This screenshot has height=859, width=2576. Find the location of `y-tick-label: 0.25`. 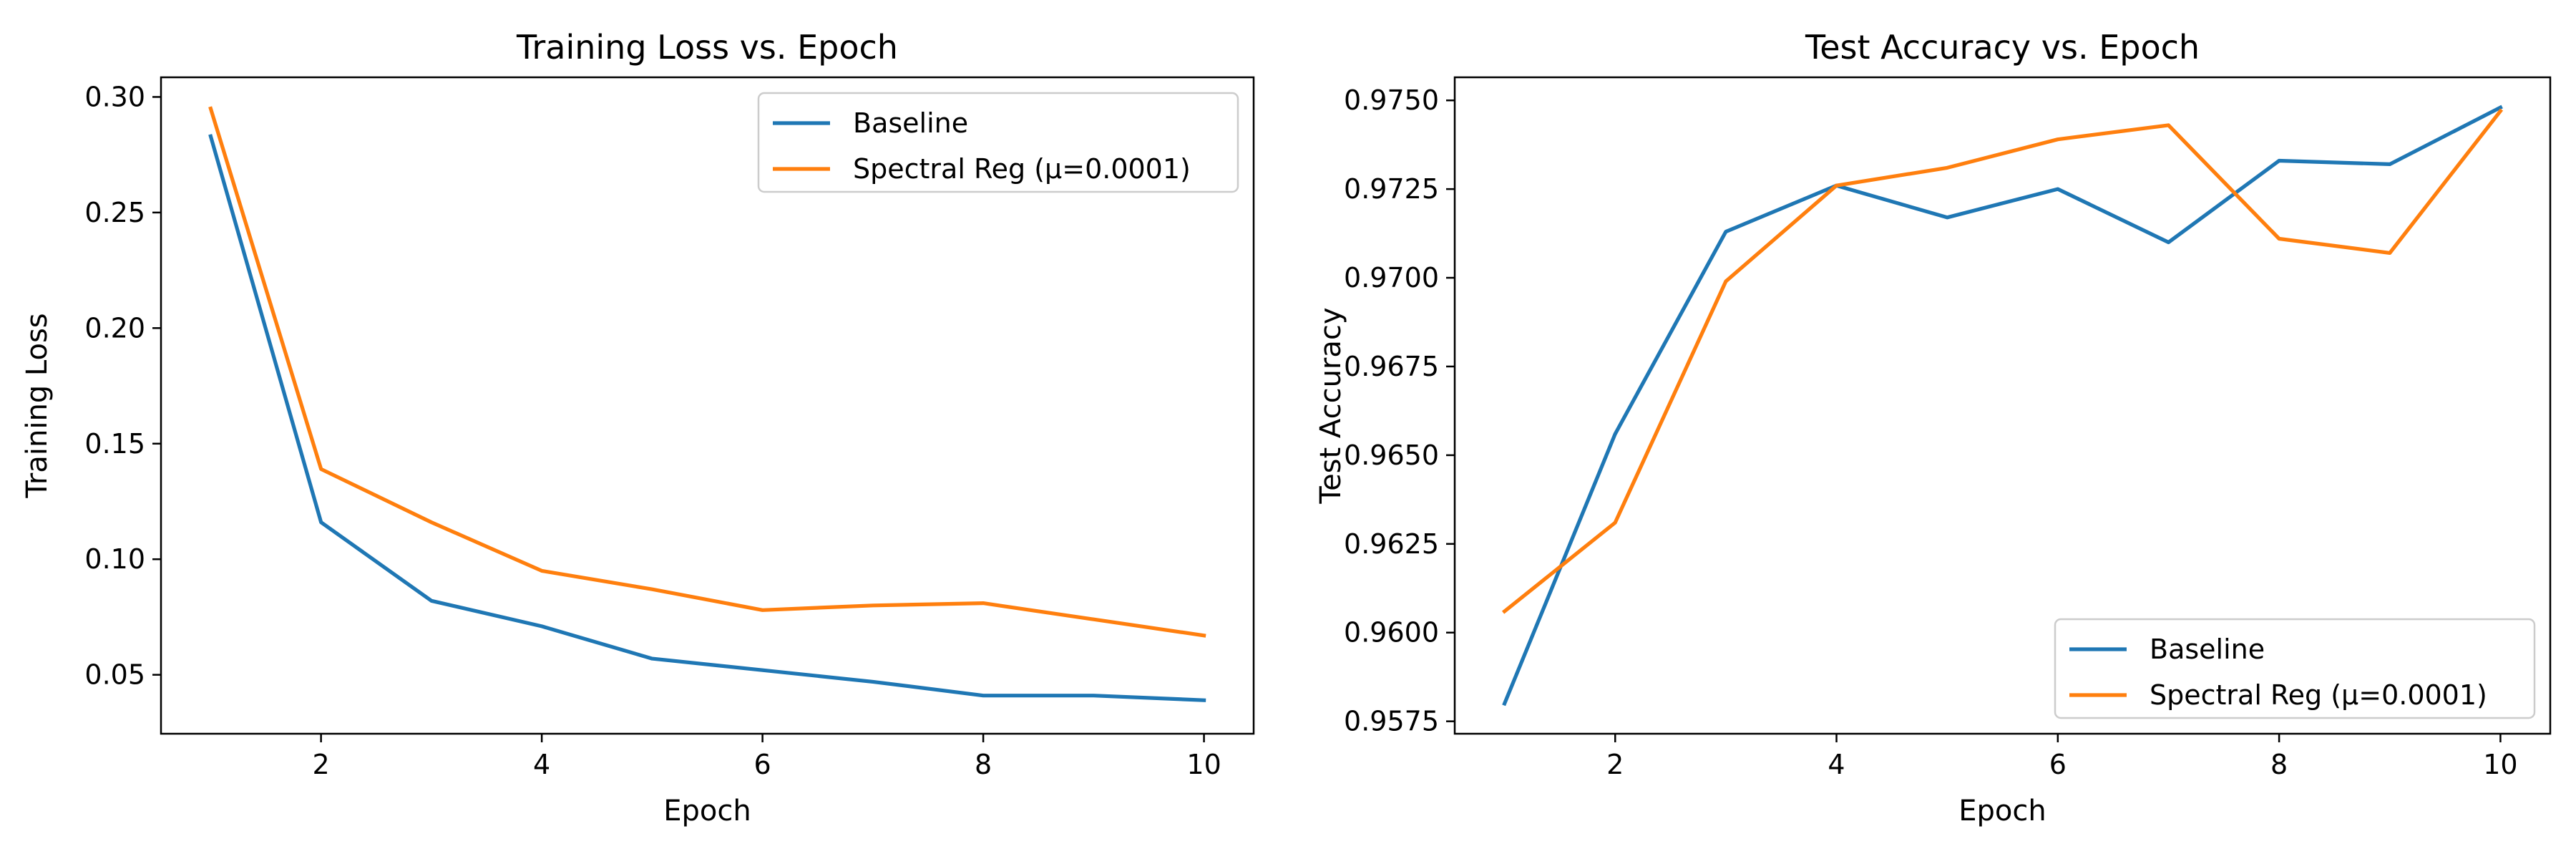

y-tick-label: 0.25 is located at coordinates (114, 212).